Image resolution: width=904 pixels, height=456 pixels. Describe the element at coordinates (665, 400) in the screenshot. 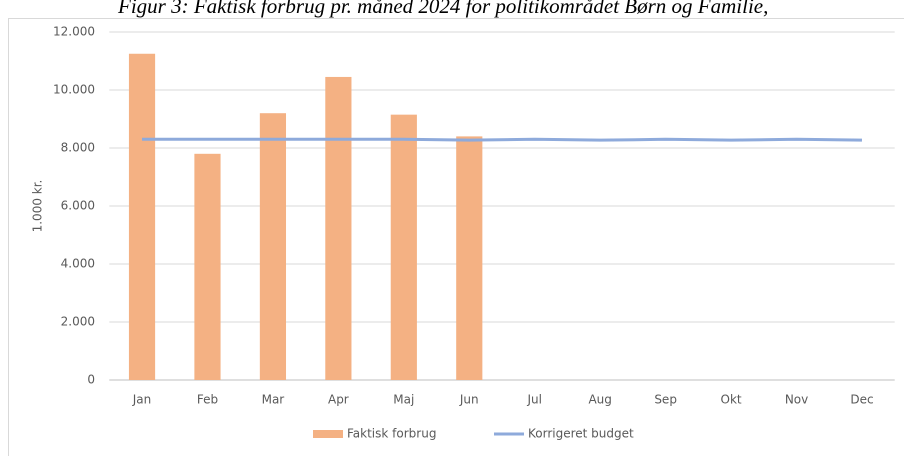

I see `x-tick-label: Sep` at that location.